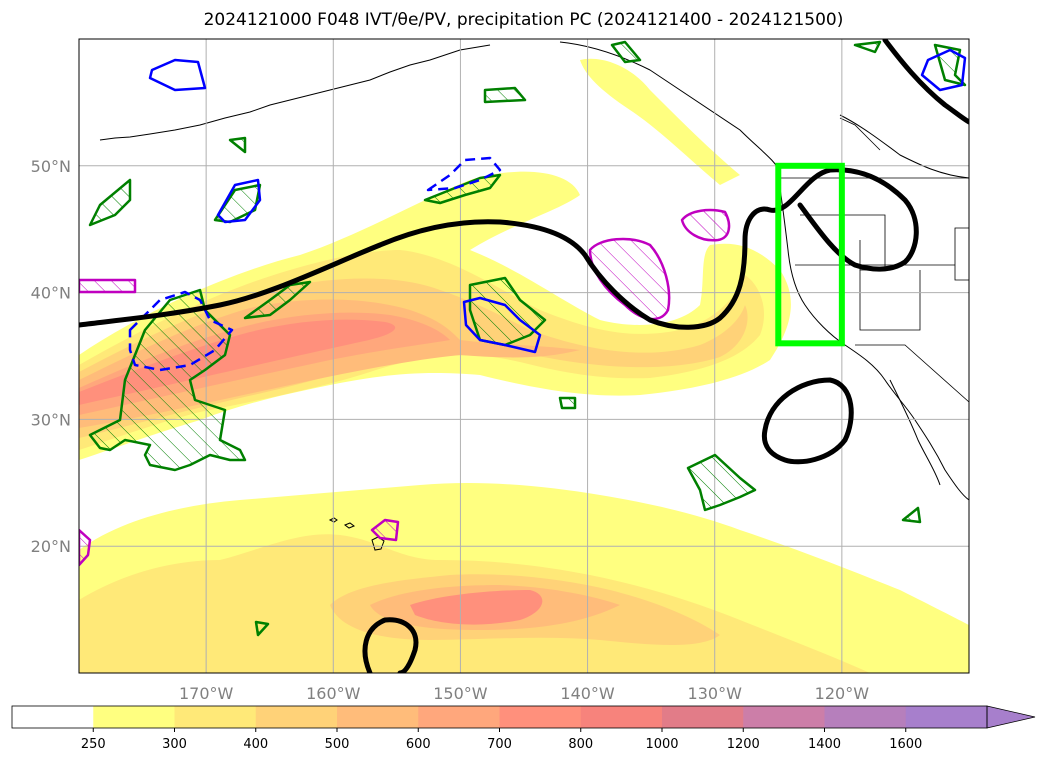 The width and height of the screenshot is (1047, 767). Describe the element at coordinates (587, 693) in the screenshot. I see `lon-tick-label: 140°W` at that location.